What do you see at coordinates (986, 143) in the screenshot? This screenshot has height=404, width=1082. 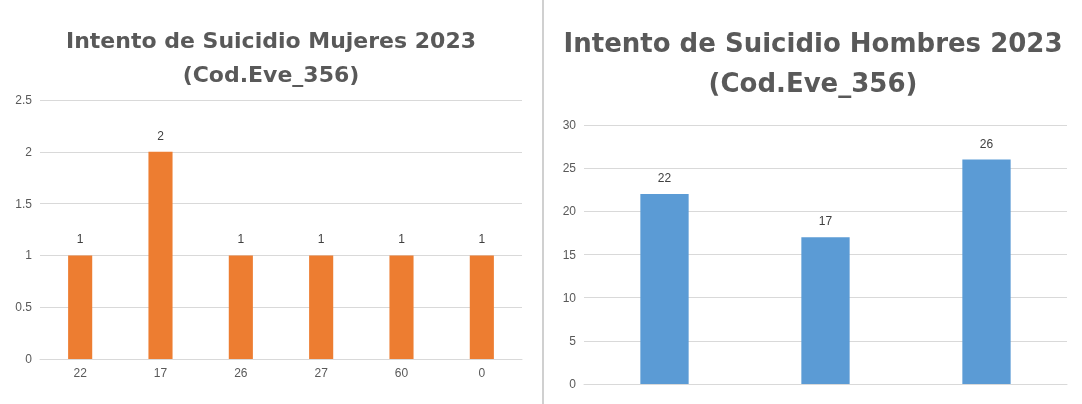 I see `data-label: 26` at bounding box center [986, 143].